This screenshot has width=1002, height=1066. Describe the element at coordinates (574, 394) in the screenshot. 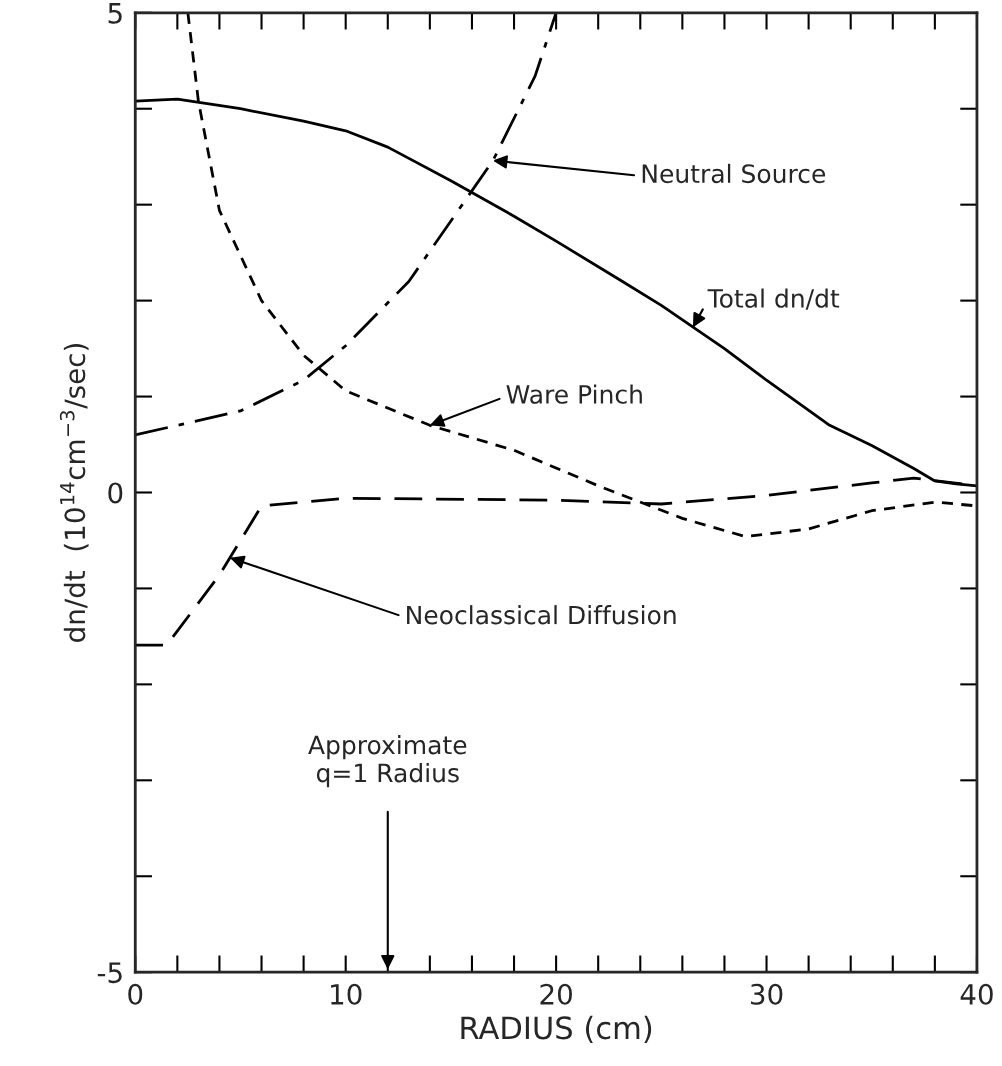

I see `annotation: Ware Pinch` at that location.